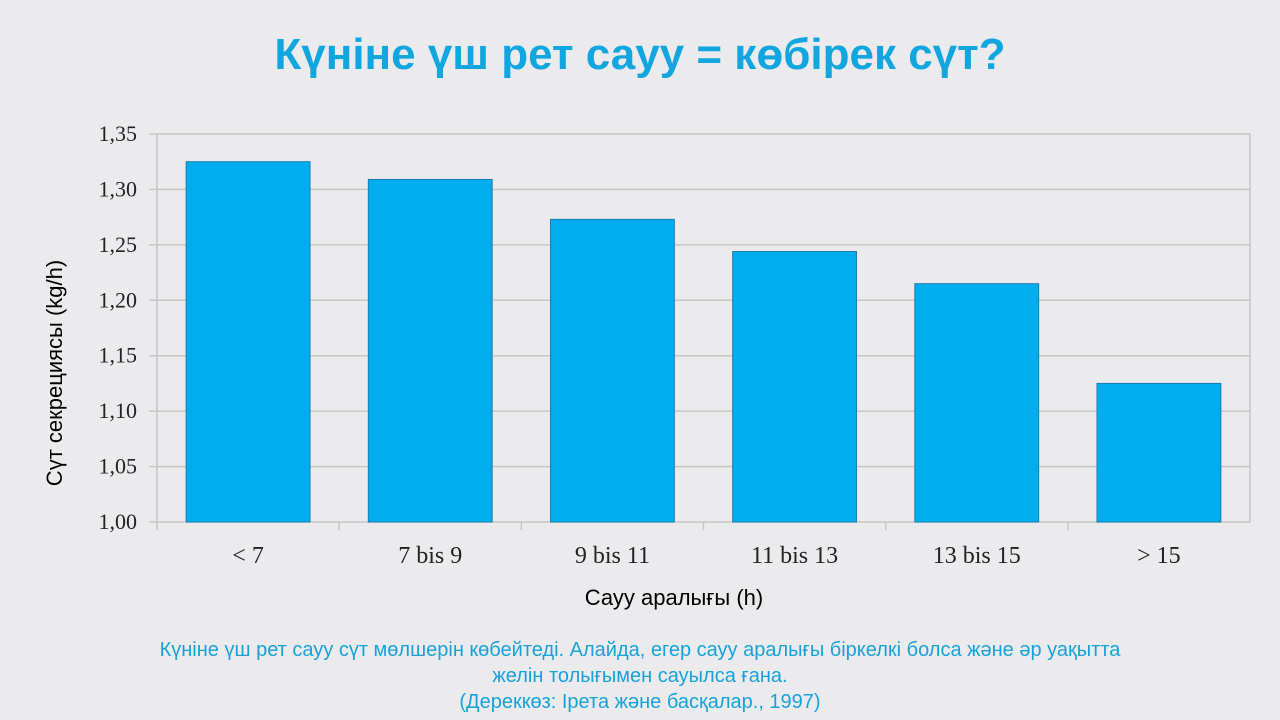  What do you see at coordinates (118, 410) in the screenshot?
I see `y-tick-label: 1,10` at bounding box center [118, 410].